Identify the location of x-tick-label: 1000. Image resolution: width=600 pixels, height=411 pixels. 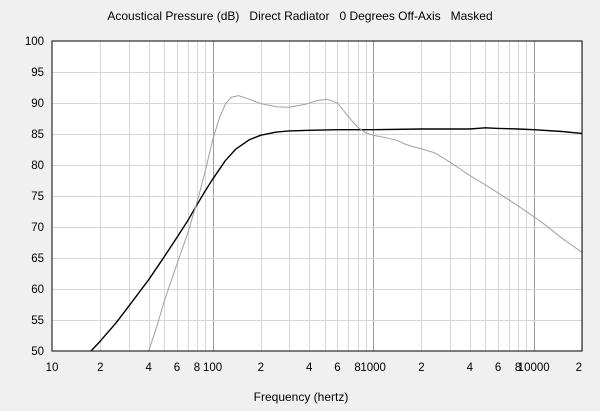
(373, 368).